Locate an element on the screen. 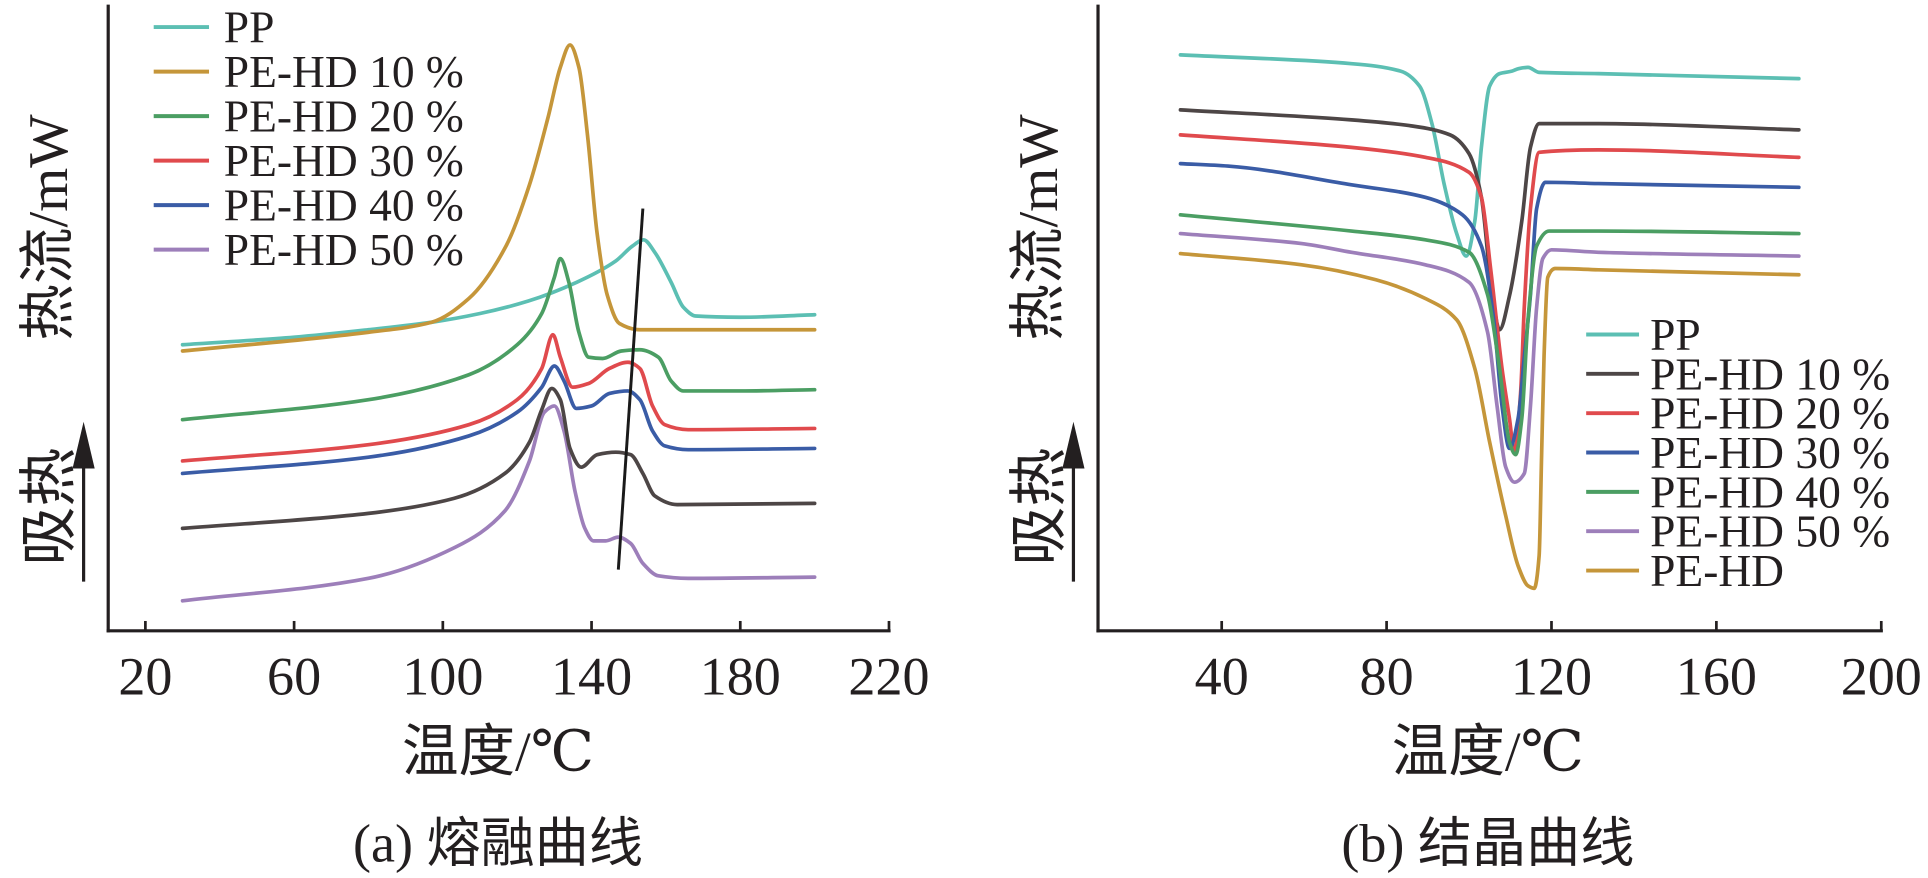 The height and width of the screenshot is (878, 1928). x-tick-label: 220 is located at coordinates (888, 676).